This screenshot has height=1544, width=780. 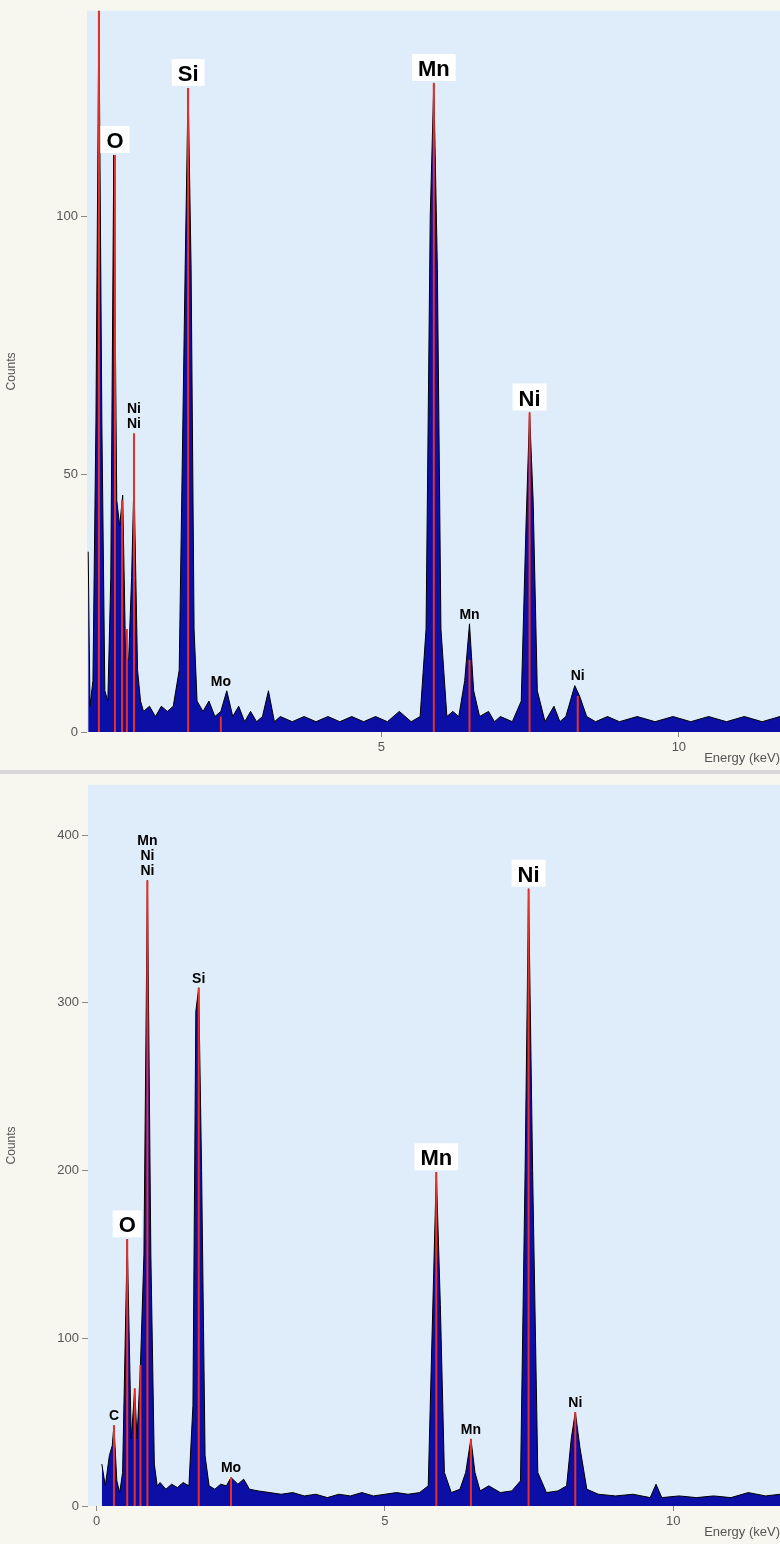 What do you see at coordinates (68, 834) in the screenshot?
I see `y-tick-label: 400` at bounding box center [68, 834].